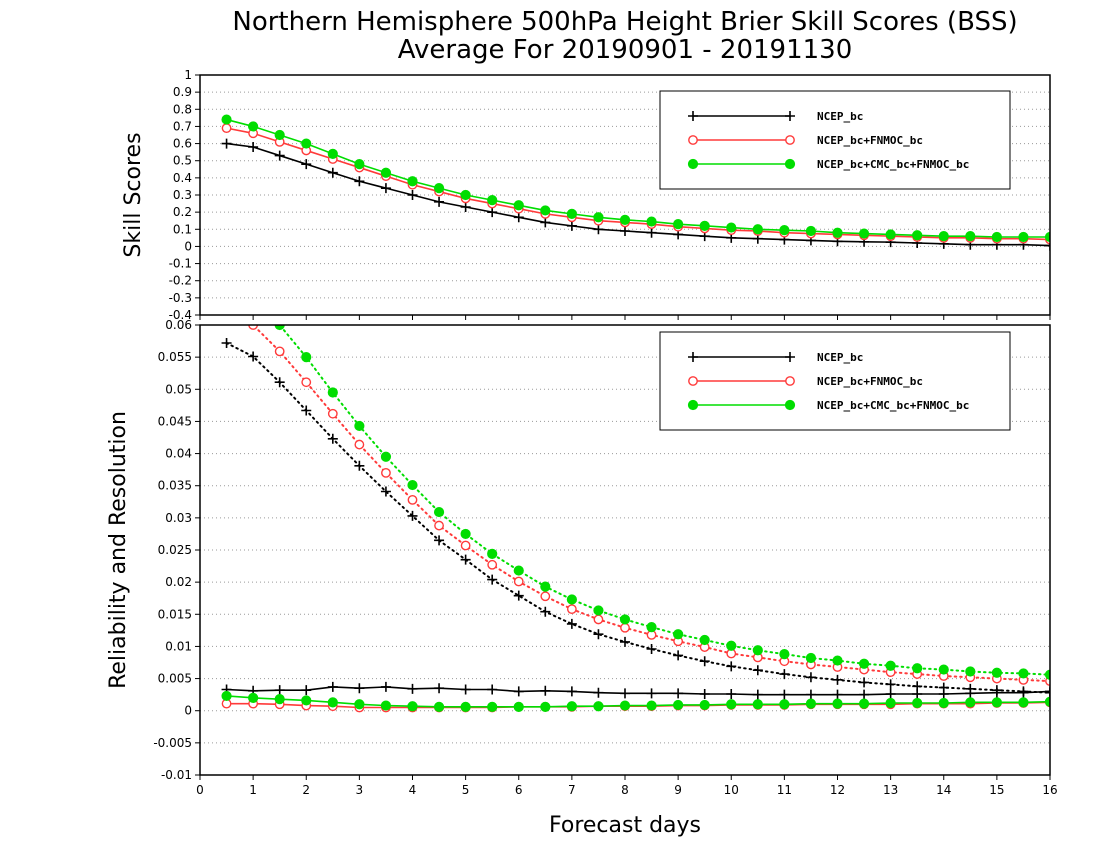 This screenshot has width=1100, height=850. Describe the element at coordinates (182, 212) in the screenshot. I see `y-tick-label: 0.2` at that location.